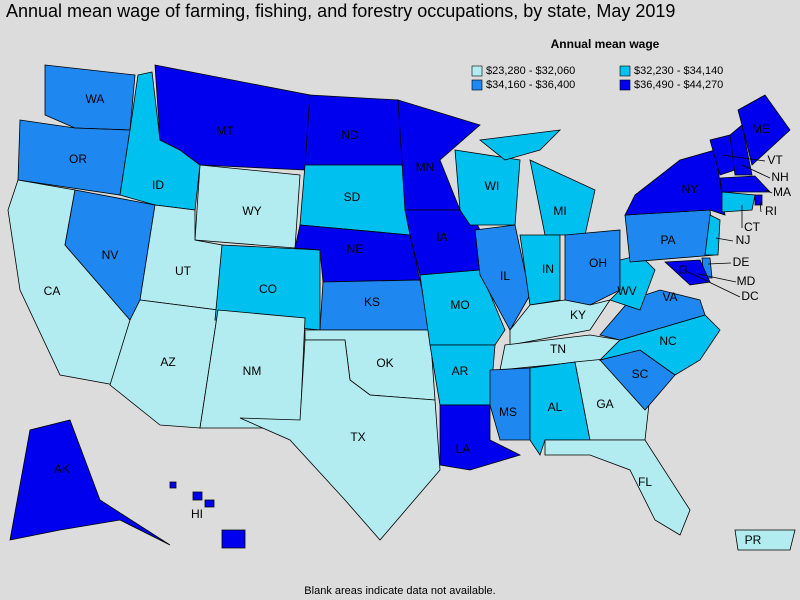 This screenshot has height=600, width=800. What do you see at coordinates (743, 240) in the screenshot?
I see `state-label: NJ` at bounding box center [743, 240].